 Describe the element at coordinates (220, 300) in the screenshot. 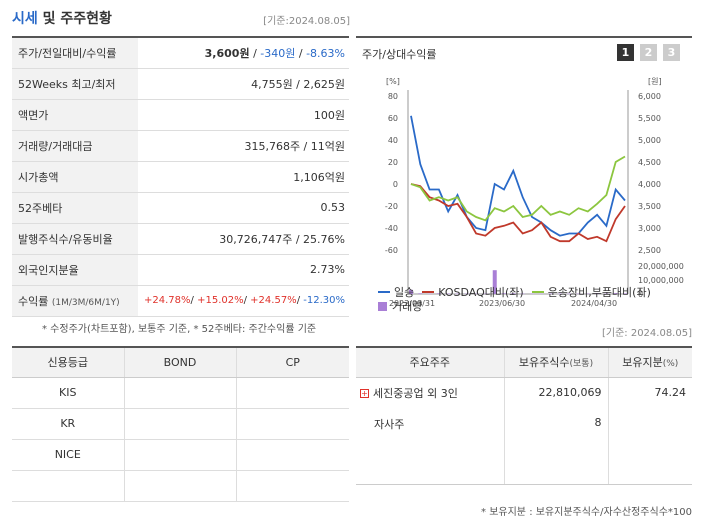

I see `return-3m: +15.02%` at that location.